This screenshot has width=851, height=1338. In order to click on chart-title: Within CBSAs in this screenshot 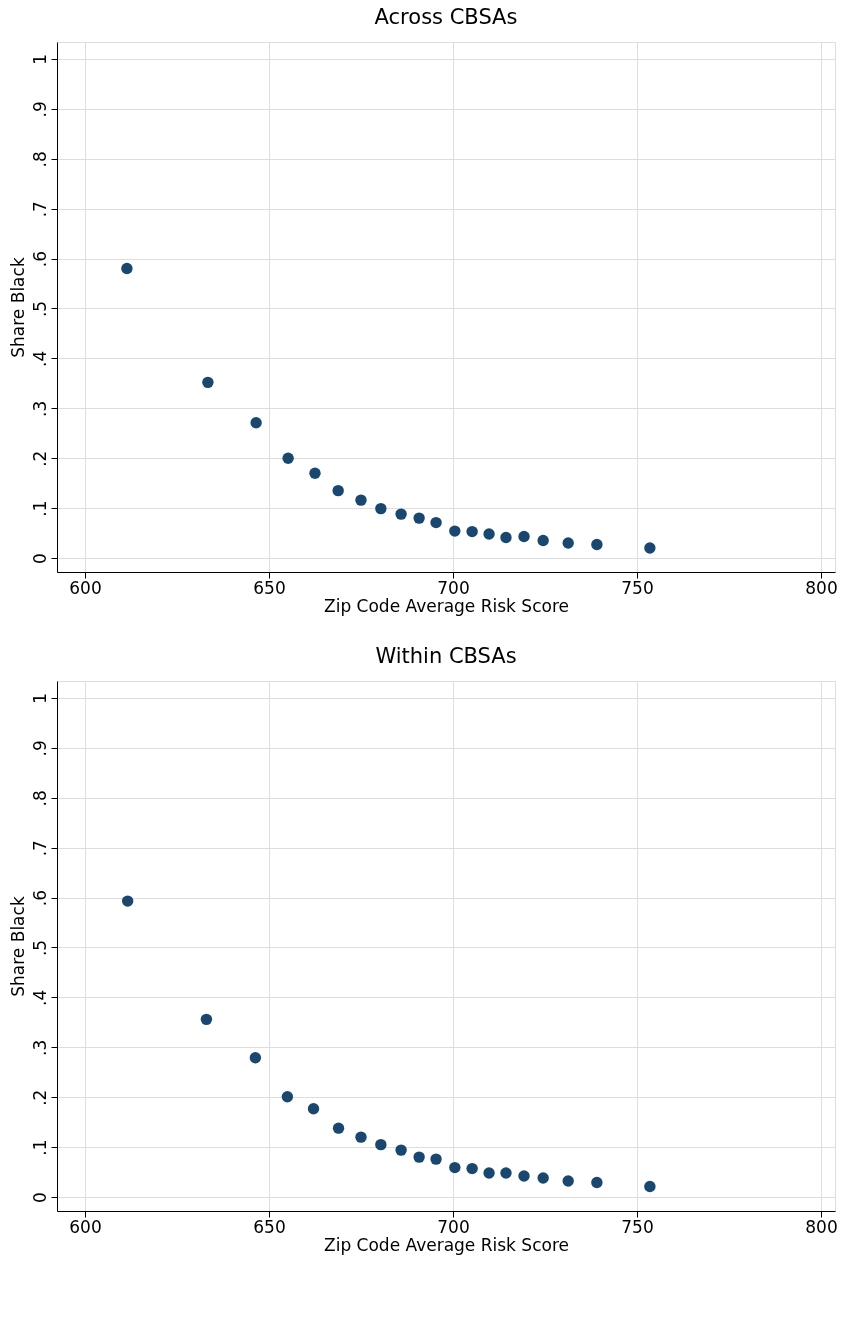, I will do `click(446, 656)`.